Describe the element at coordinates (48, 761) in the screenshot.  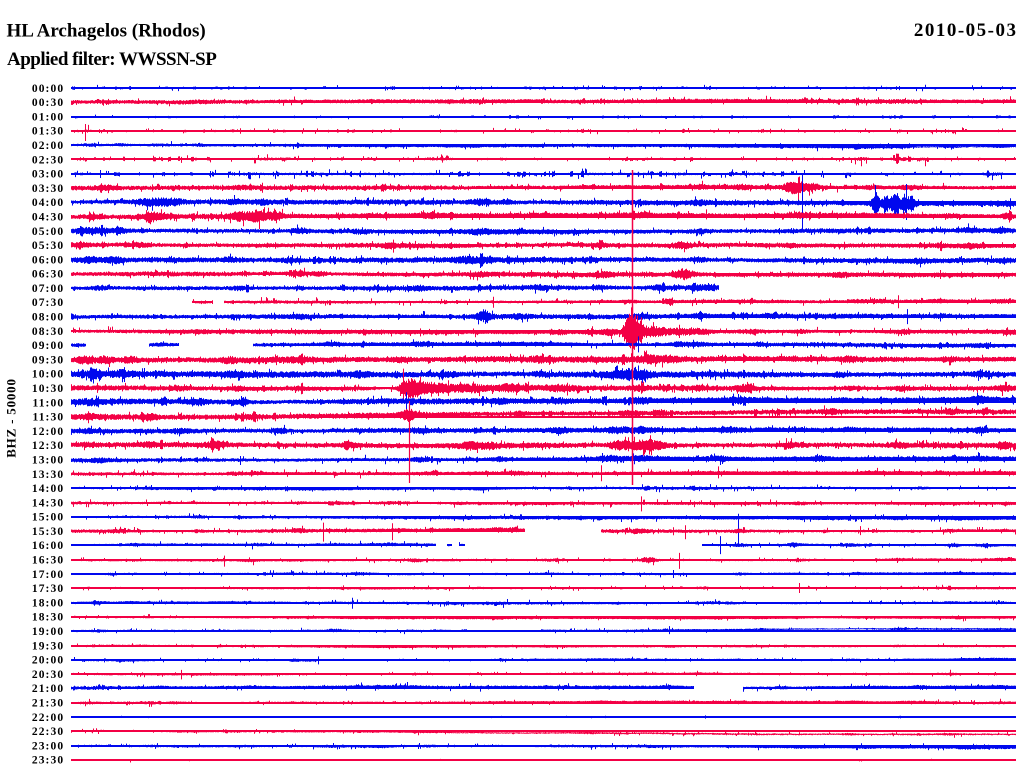
I see `svg-text: 23:30` at that location.